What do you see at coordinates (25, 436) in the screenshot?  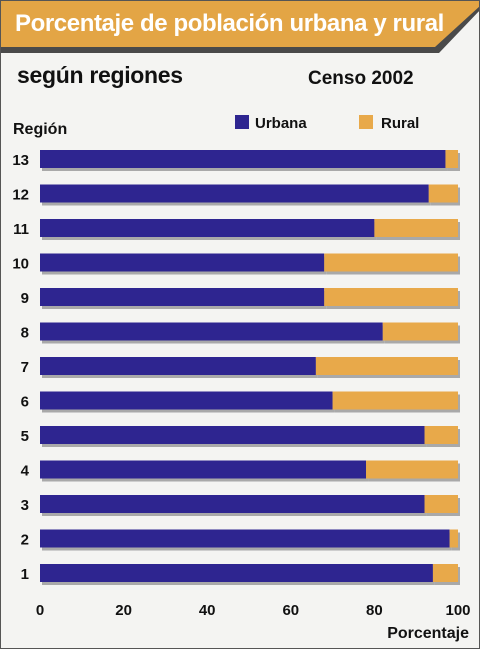 I see `y-tick-label: 5` at bounding box center [25, 436].